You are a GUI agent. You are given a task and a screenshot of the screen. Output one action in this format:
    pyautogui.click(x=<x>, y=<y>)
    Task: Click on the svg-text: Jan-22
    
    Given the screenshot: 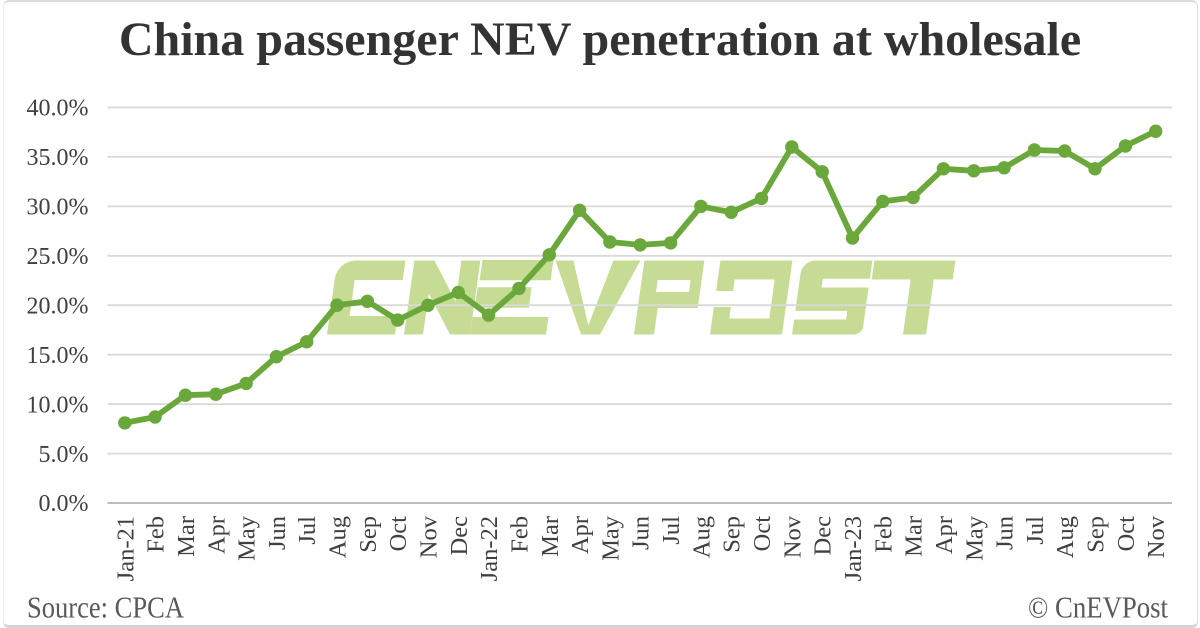 What is the action you would take?
    pyautogui.click(x=489, y=548)
    